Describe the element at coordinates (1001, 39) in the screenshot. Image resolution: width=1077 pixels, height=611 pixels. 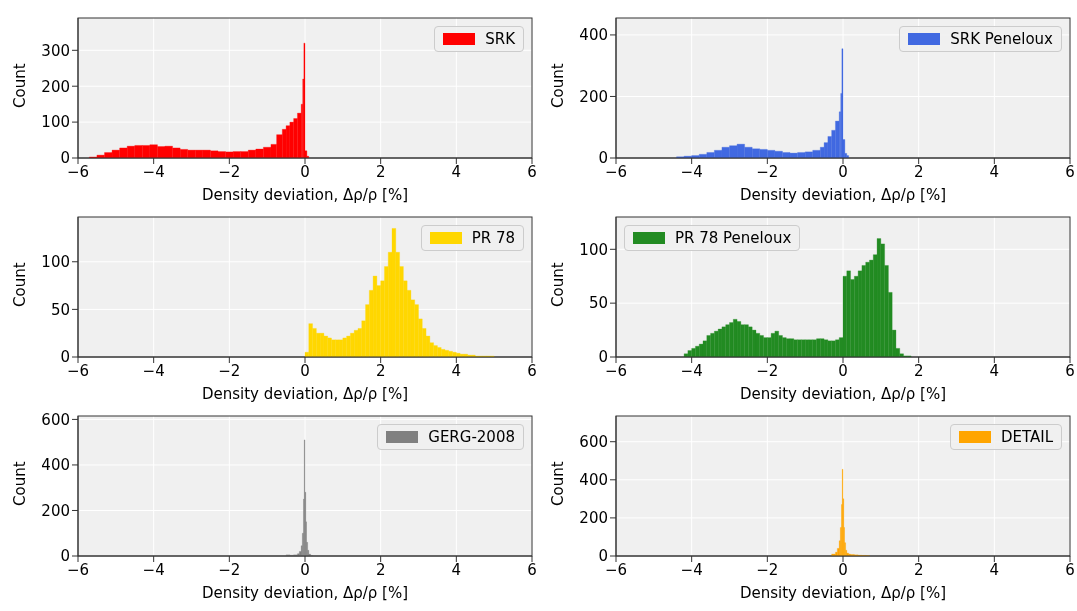
I see `legend-label: SRK Peneloux` at that location.